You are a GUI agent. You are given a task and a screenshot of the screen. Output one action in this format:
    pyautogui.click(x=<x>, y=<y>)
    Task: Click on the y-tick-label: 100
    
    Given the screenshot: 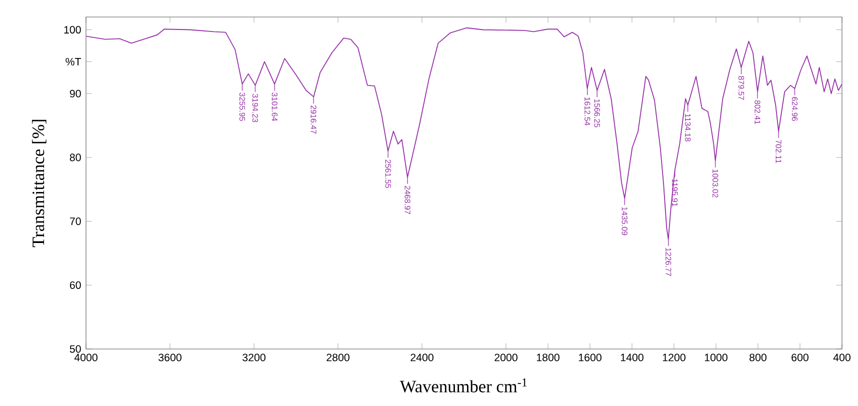 What is the action you would take?
    pyautogui.click(x=72, y=30)
    